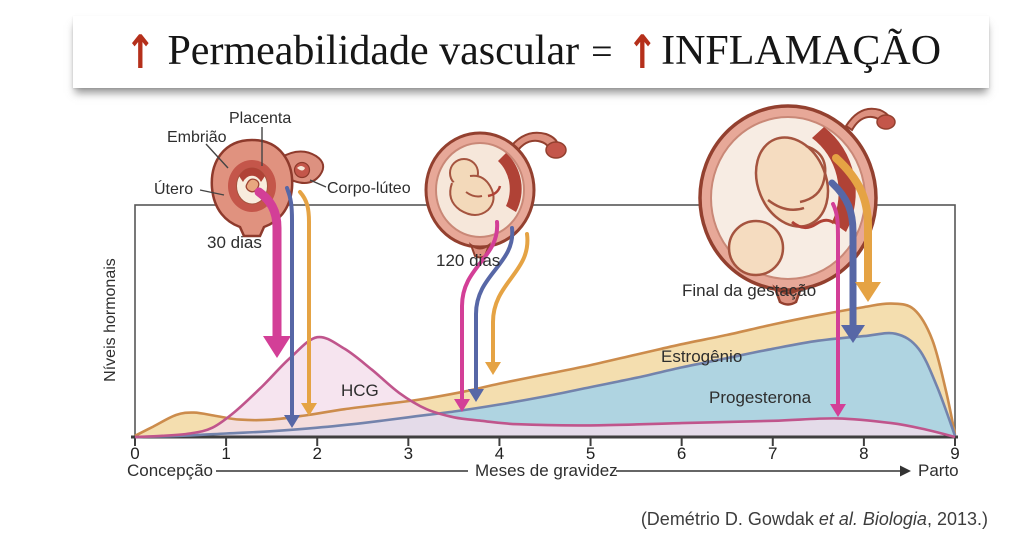  Describe the element at coordinates (292, 307) in the screenshot. I see `progesterona-arrow-30-dias` at that location.